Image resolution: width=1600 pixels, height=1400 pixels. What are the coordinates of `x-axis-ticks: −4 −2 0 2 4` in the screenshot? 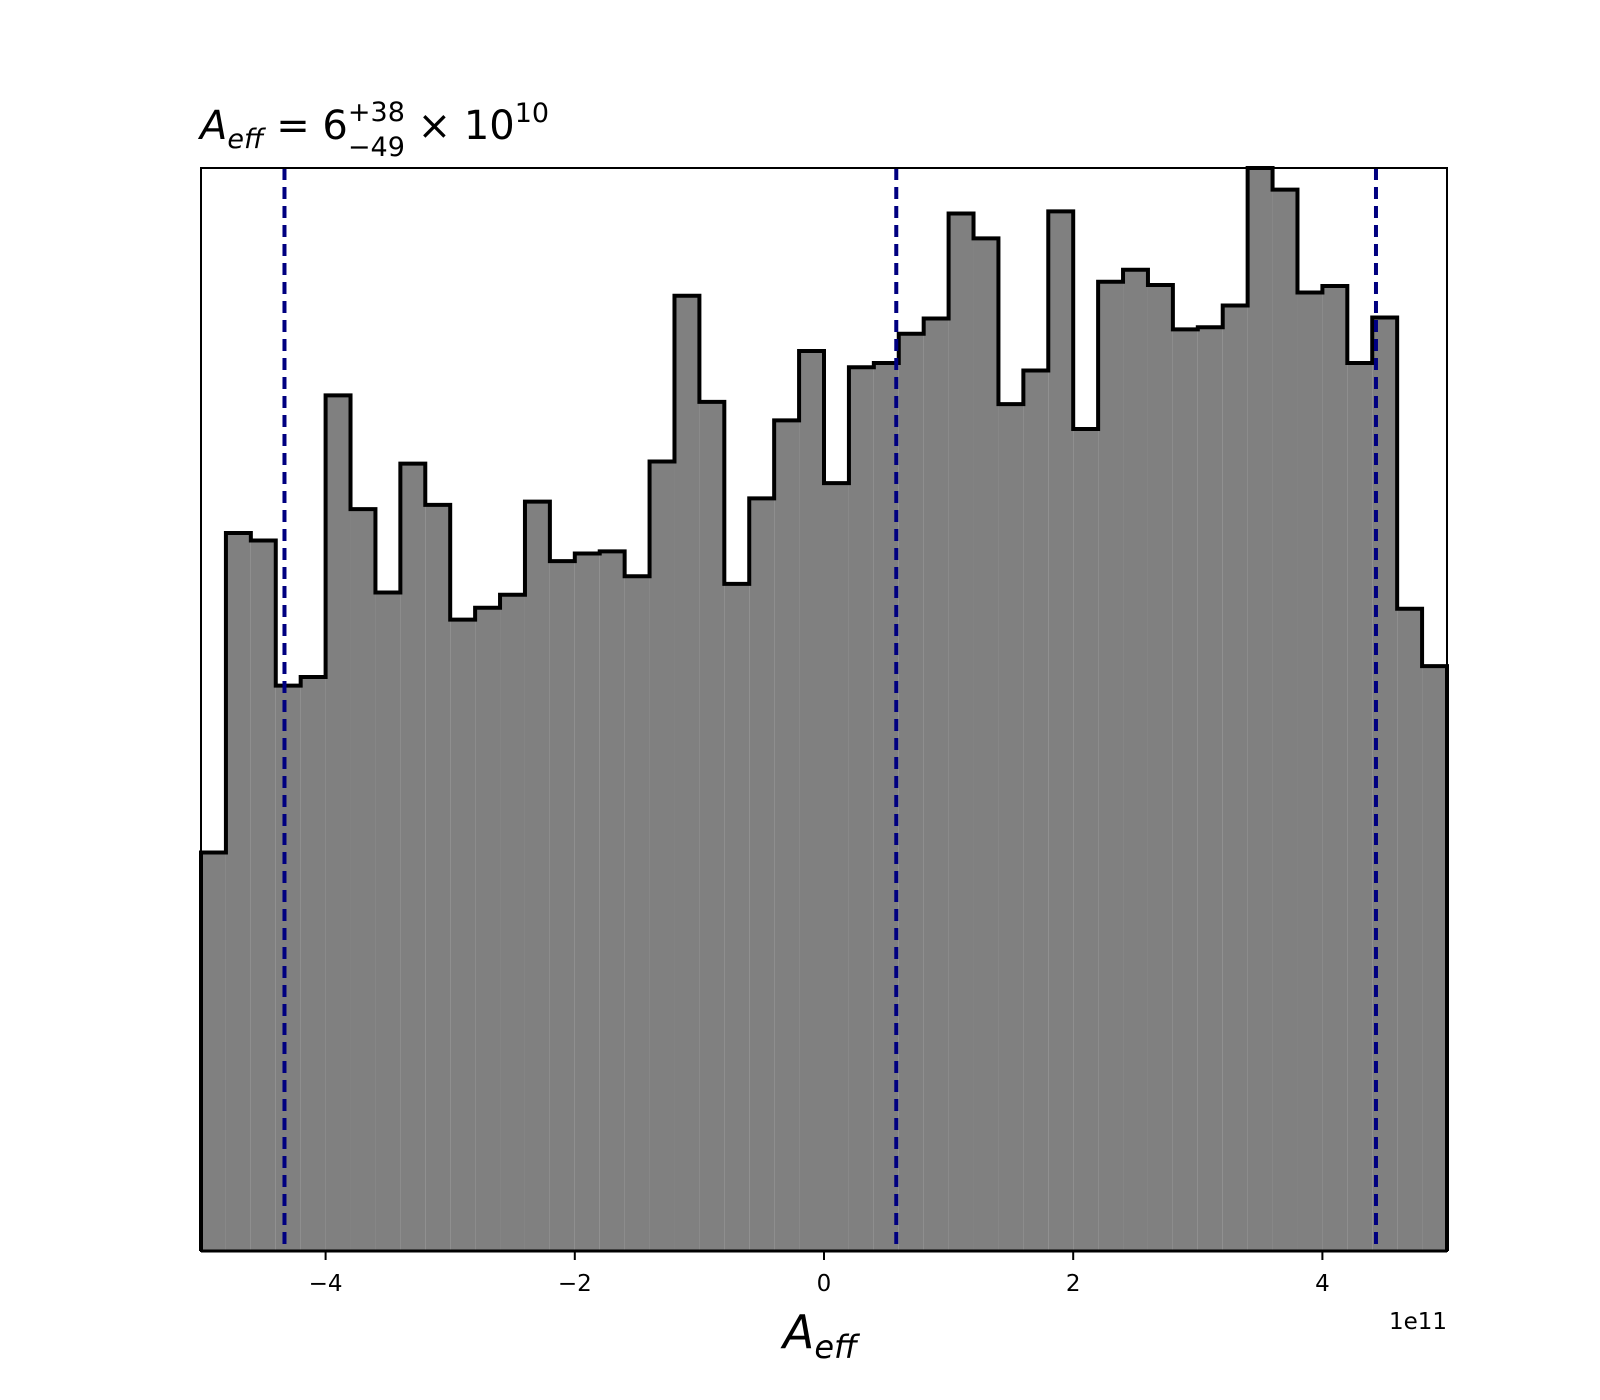 It's located at (819, 1274).